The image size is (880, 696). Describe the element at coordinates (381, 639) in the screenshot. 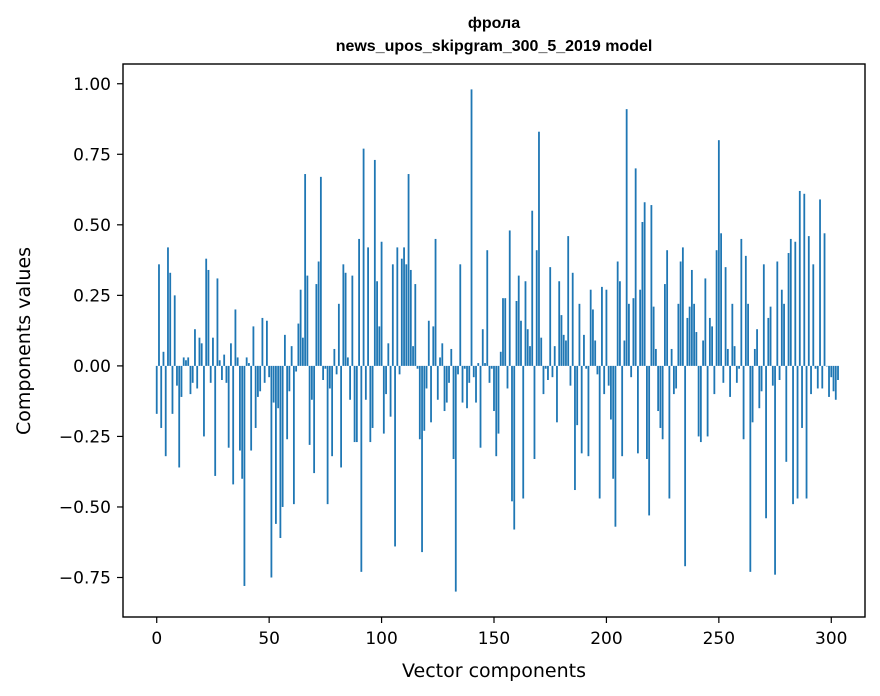

I see `x-tick-label: 100` at that location.